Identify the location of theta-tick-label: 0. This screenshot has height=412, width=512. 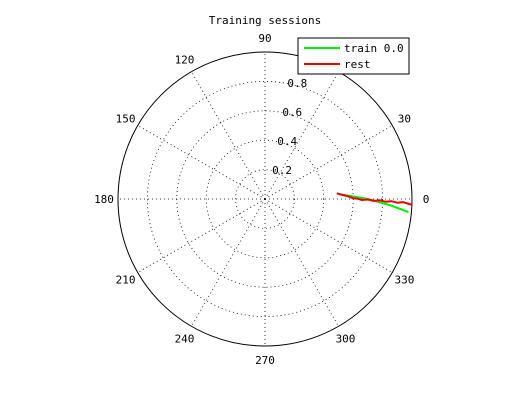
(426, 199).